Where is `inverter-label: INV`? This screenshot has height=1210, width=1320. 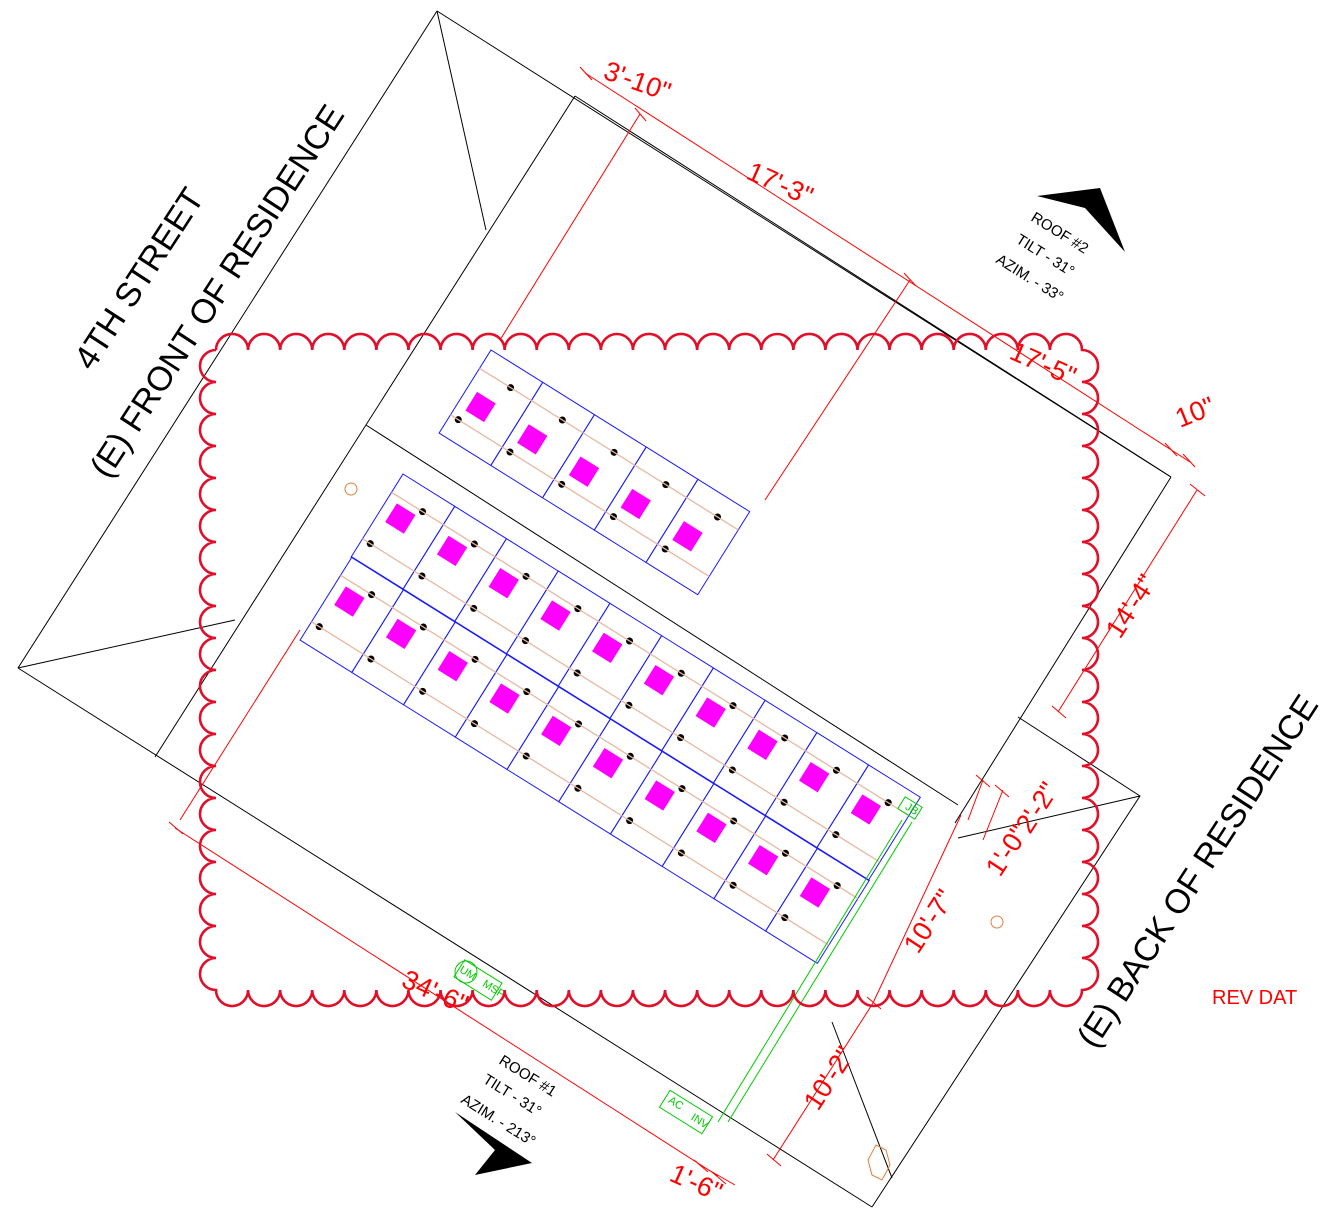
inverter-label: INV is located at coordinates (700, 1122).